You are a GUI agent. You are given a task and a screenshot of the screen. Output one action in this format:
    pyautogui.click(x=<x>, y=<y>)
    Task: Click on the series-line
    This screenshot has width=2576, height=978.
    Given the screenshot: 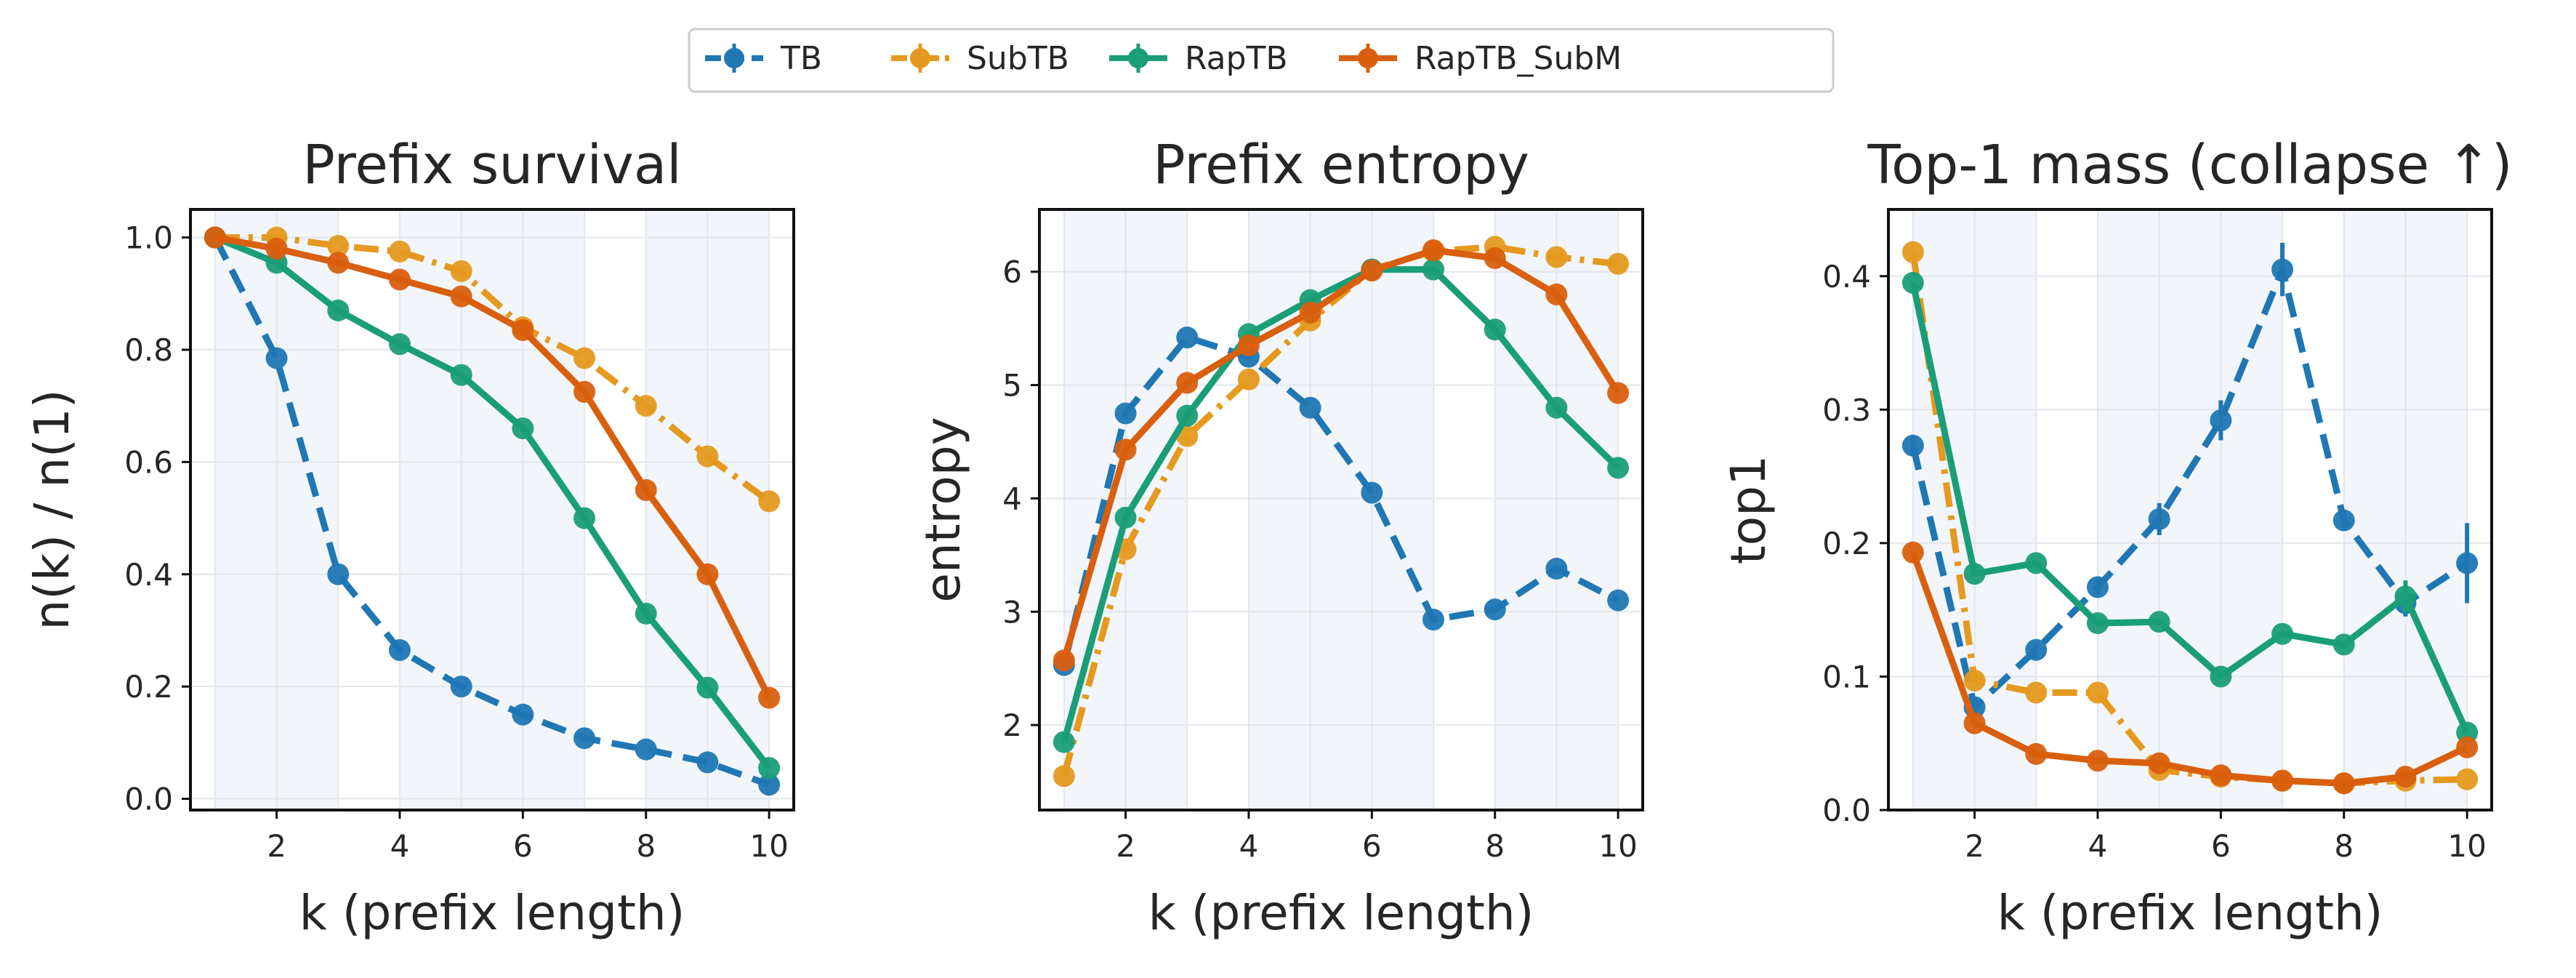 What is the action you would take?
    pyautogui.click(x=493, y=502)
    